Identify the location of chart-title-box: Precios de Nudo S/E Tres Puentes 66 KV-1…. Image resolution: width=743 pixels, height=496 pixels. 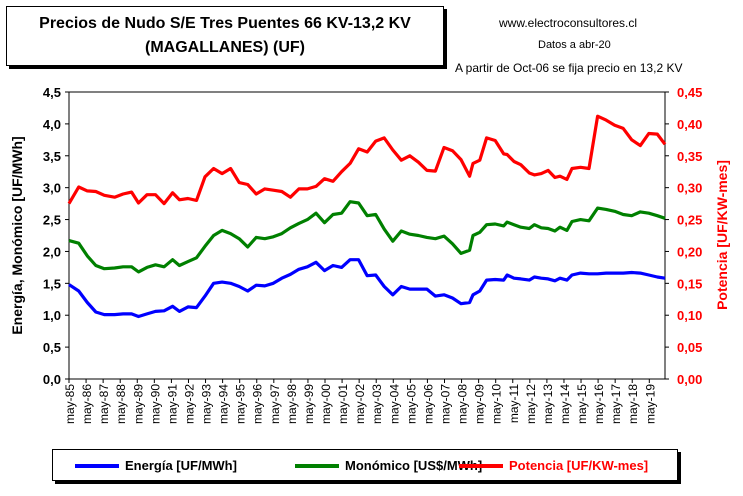
(225, 36).